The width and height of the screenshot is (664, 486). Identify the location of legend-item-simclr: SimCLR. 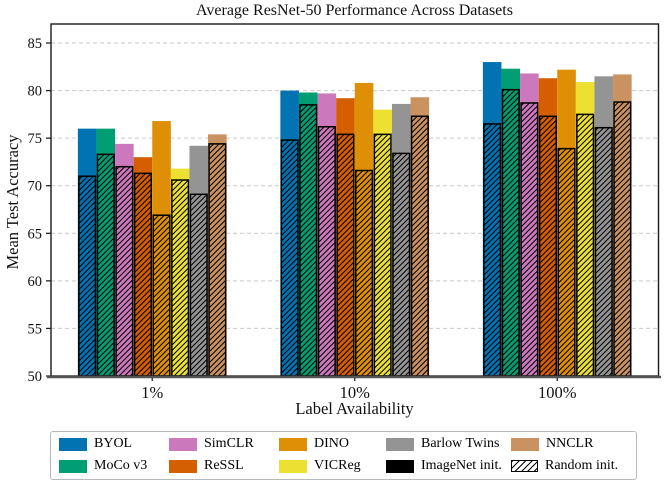
(211, 444).